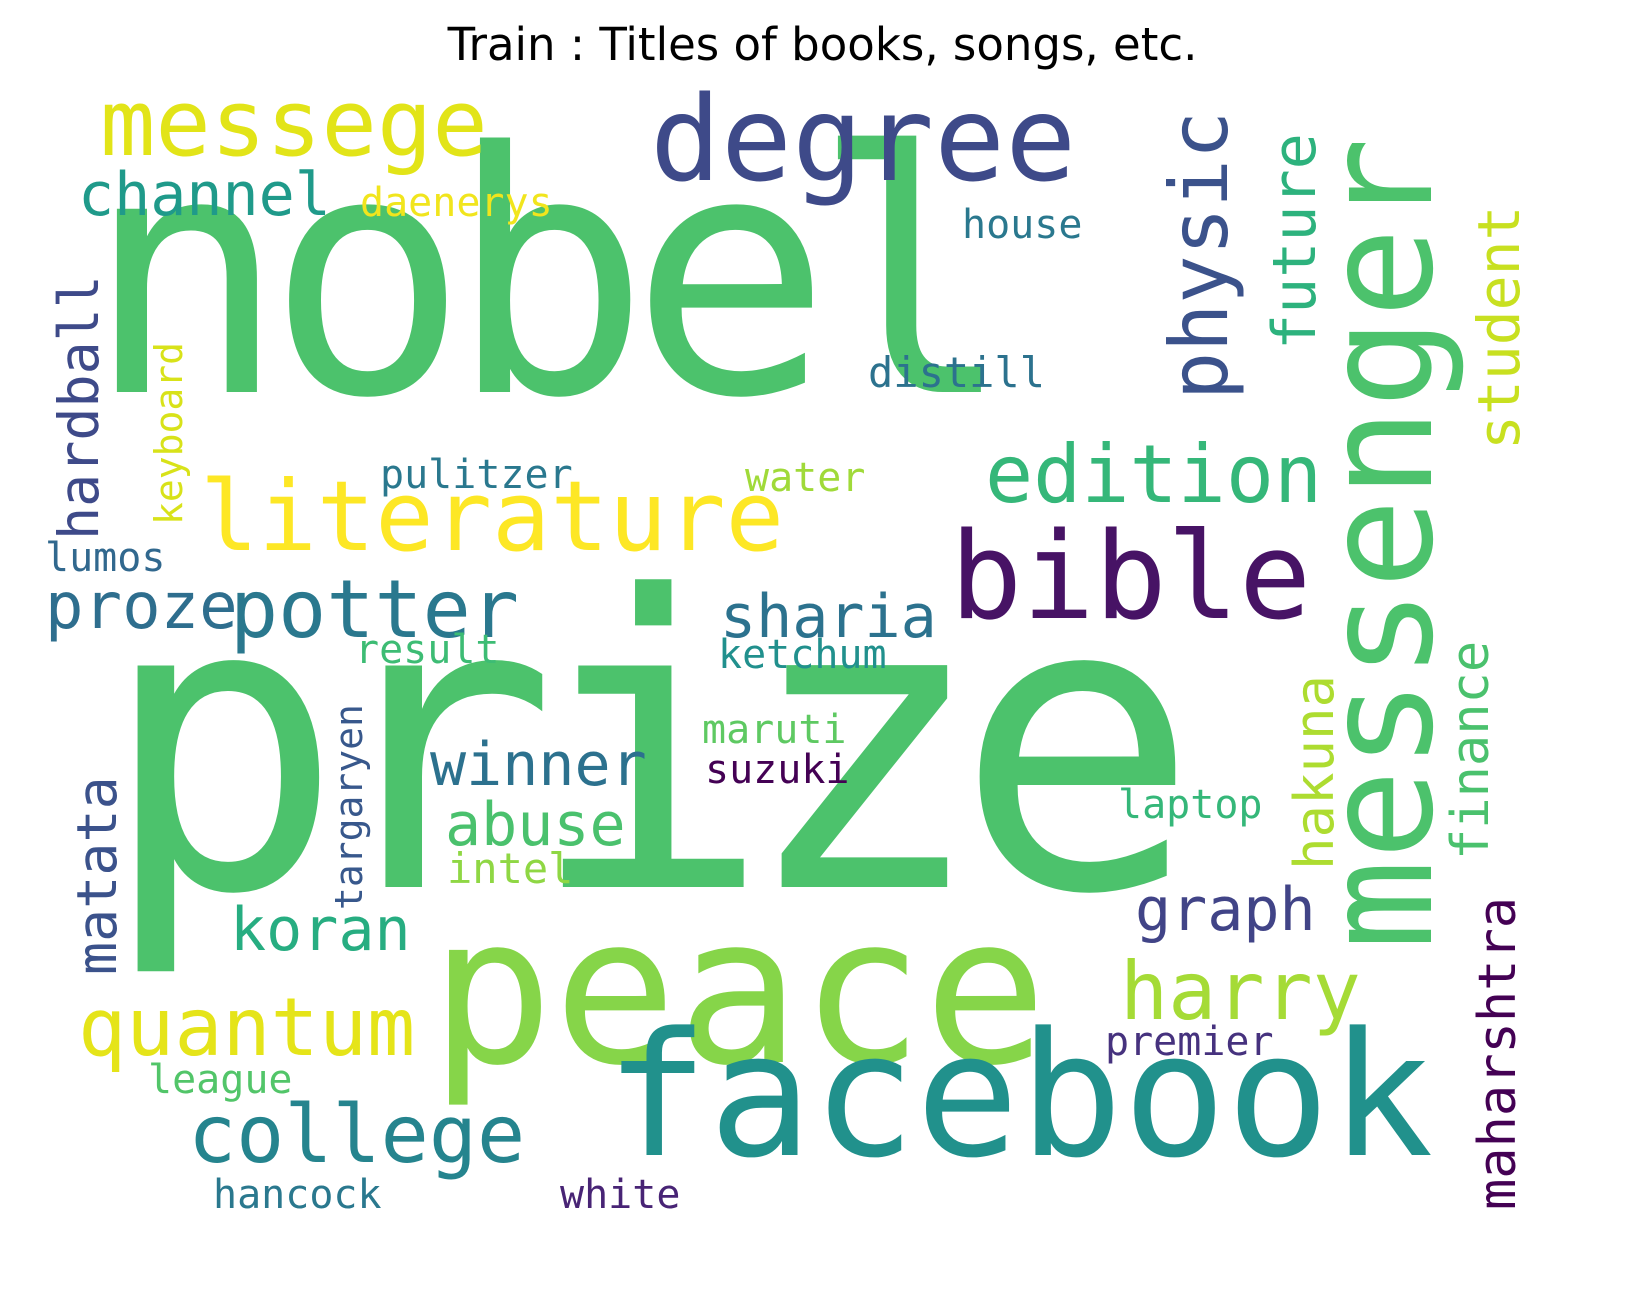  Describe the element at coordinates (510, 868) in the screenshot. I see `word-intel: intel` at that location.